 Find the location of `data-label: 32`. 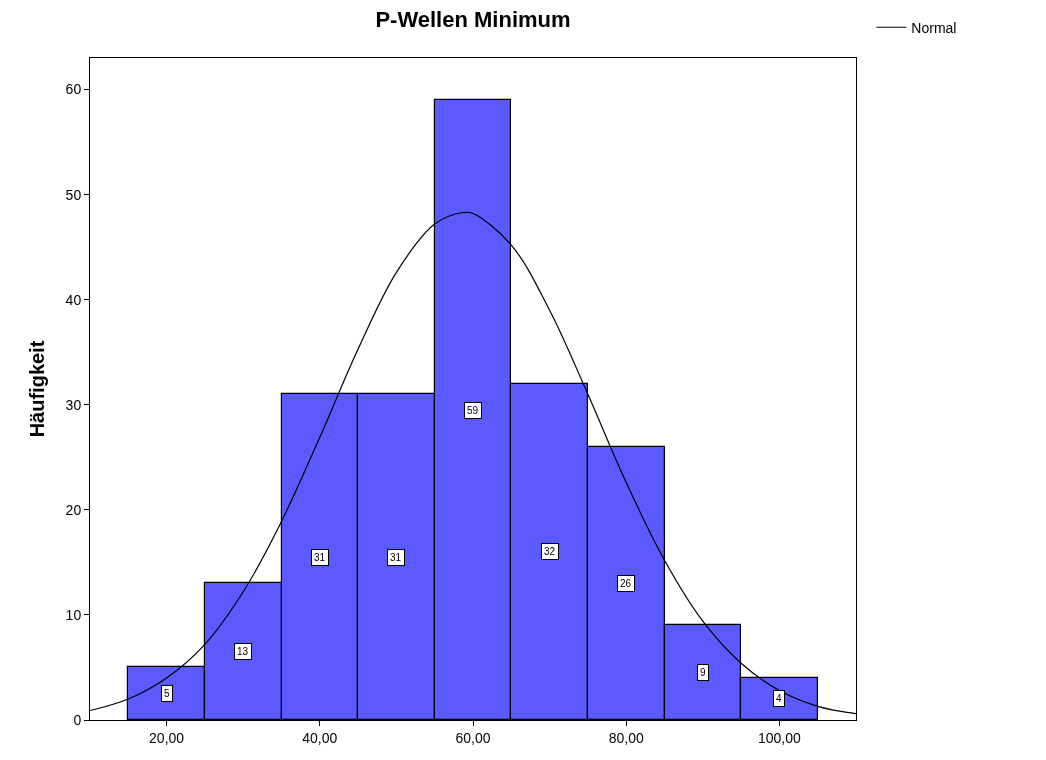

data-label: 32 is located at coordinates (550, 551).